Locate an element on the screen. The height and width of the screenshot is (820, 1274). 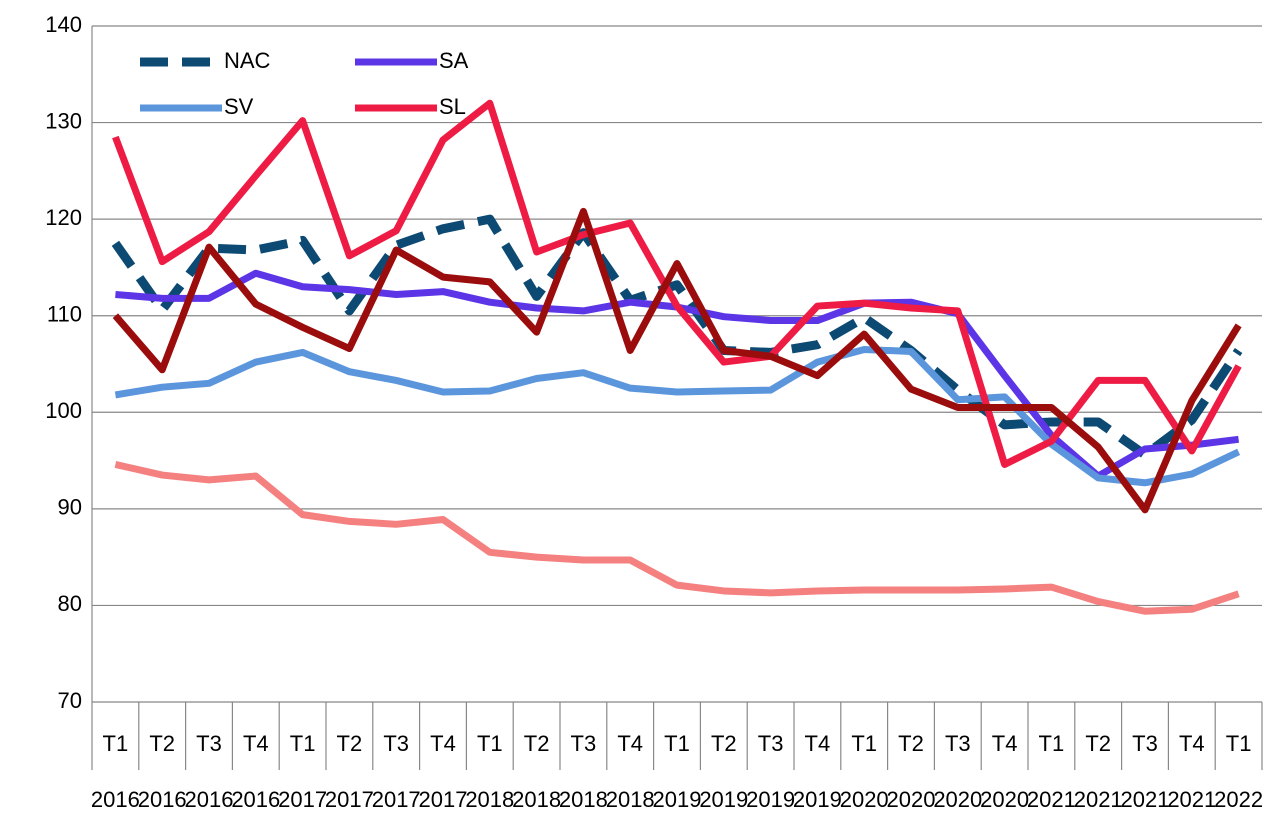
legend-label: NAC is located at coordinates (247, 60).